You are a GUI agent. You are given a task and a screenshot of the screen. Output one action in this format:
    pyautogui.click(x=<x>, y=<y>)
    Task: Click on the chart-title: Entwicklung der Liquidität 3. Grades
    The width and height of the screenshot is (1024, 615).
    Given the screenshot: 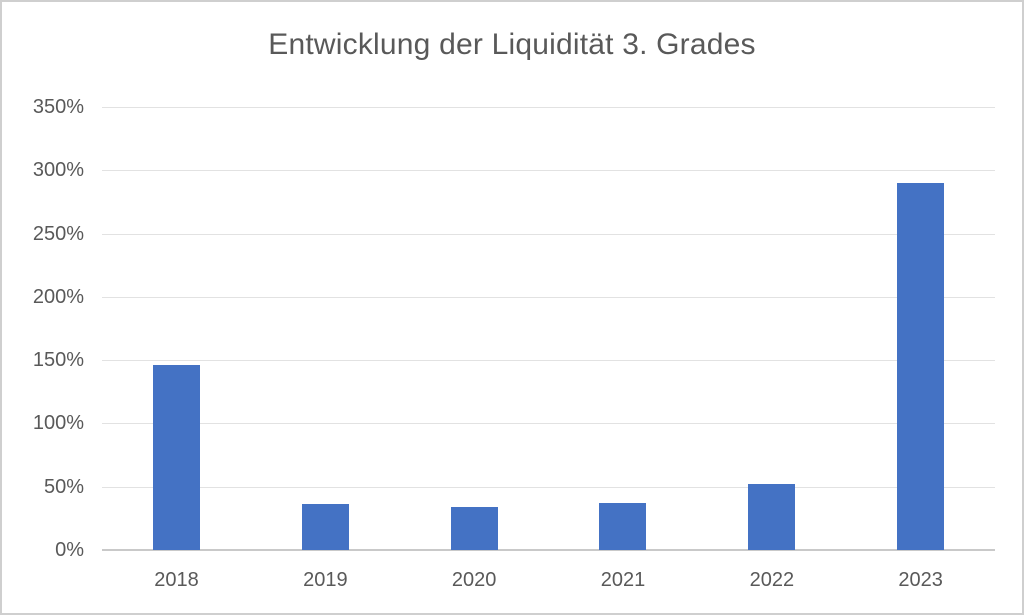 What is the action you would take?
    pyautogui.click(x=512, y=44)
    